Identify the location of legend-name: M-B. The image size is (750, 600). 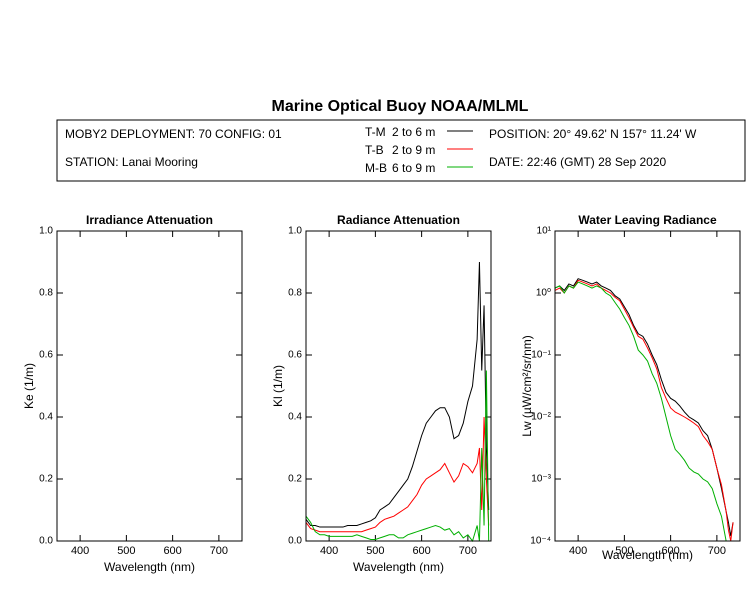
(376, 168).